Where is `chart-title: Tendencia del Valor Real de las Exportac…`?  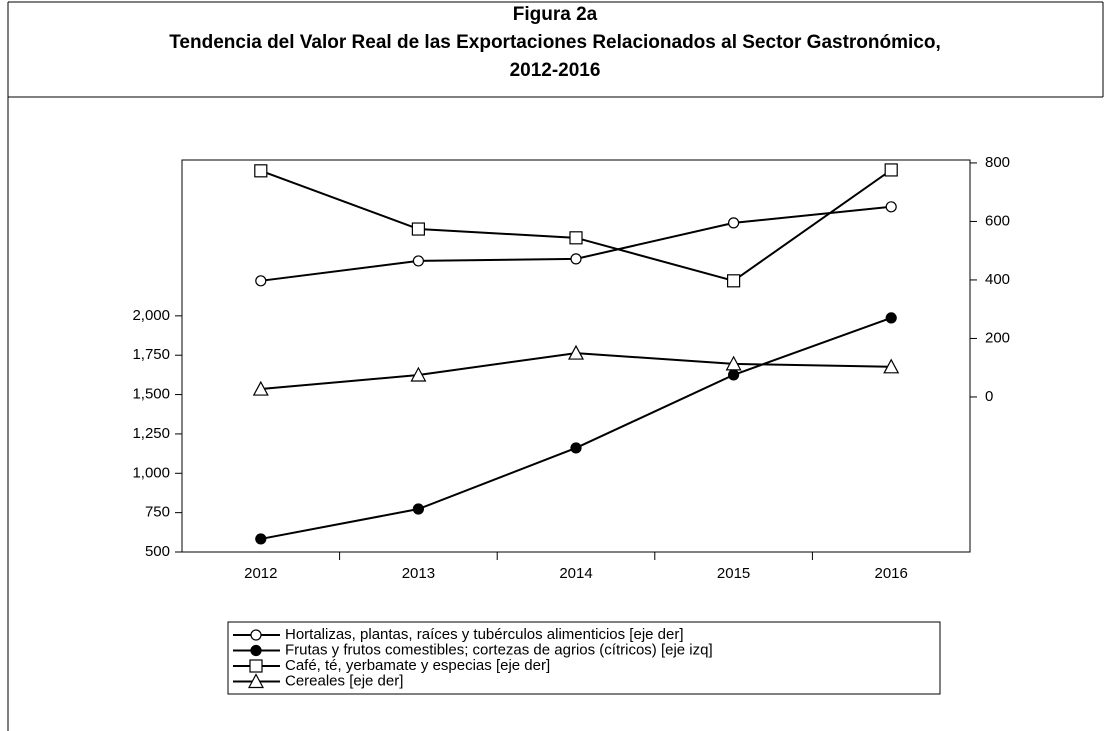
chart-title: Tendencia del Valor Real de las Exportac… is located at coordinates (555, 42).